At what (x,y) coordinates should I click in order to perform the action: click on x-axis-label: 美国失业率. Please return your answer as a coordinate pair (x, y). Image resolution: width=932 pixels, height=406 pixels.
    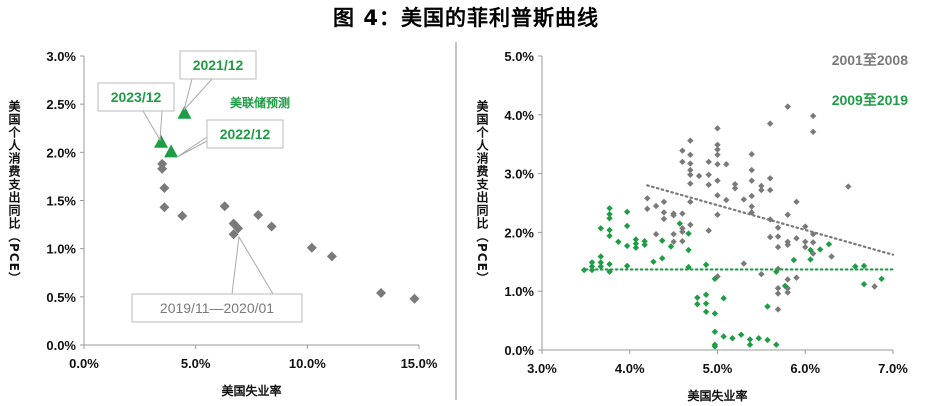
    Looking at the image, I should click on (251, 390).